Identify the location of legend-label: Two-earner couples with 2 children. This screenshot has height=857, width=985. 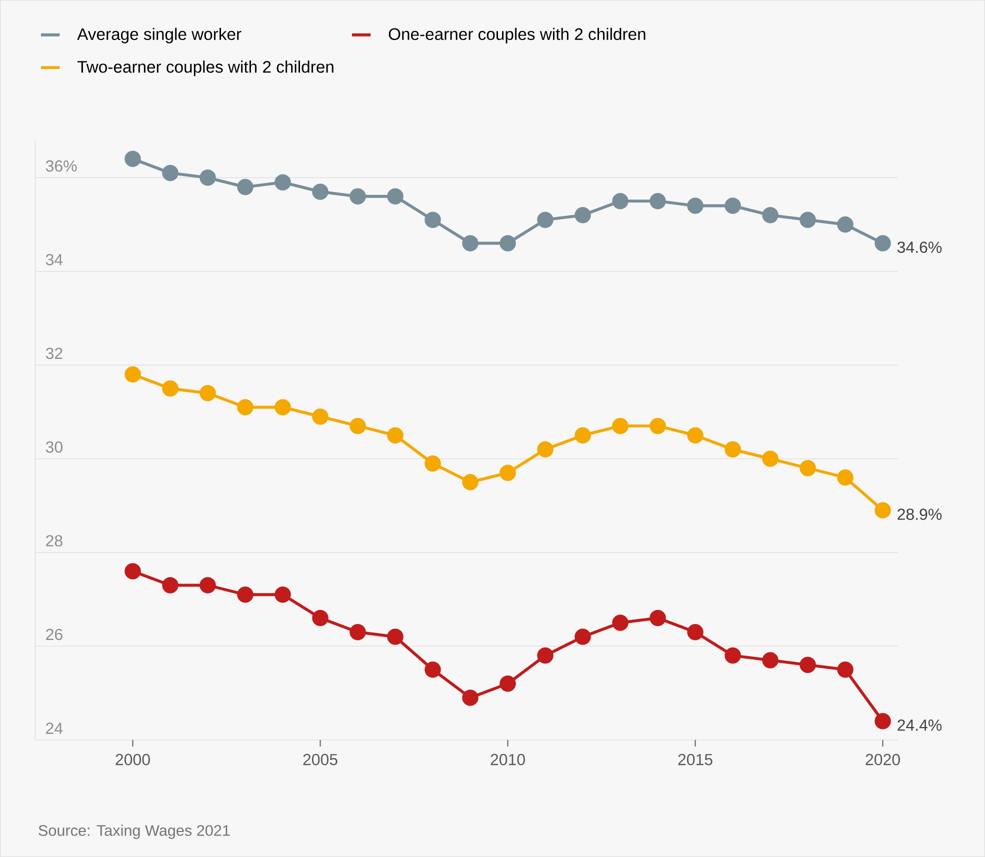
(205, 68).